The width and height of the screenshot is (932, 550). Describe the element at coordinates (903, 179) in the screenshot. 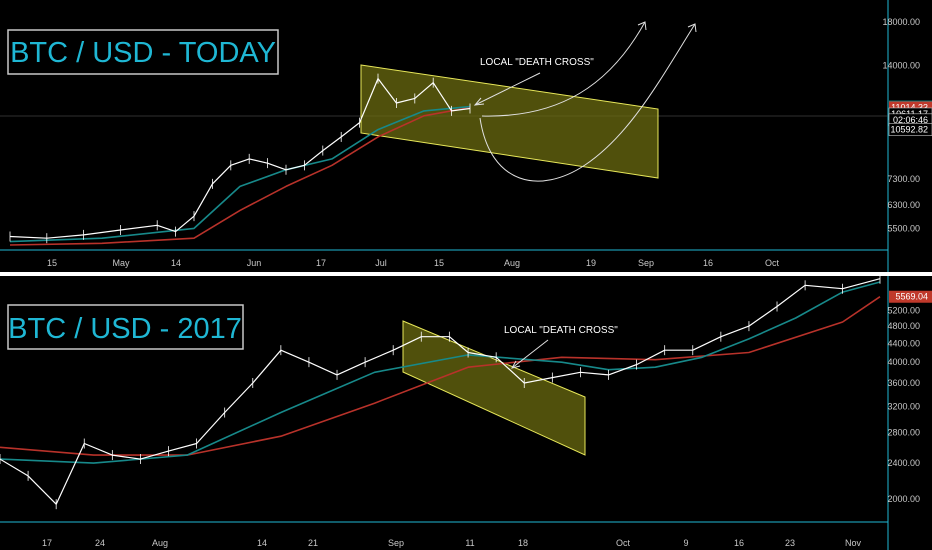

I see `top-y-tick-label: 7300.00` at that location.